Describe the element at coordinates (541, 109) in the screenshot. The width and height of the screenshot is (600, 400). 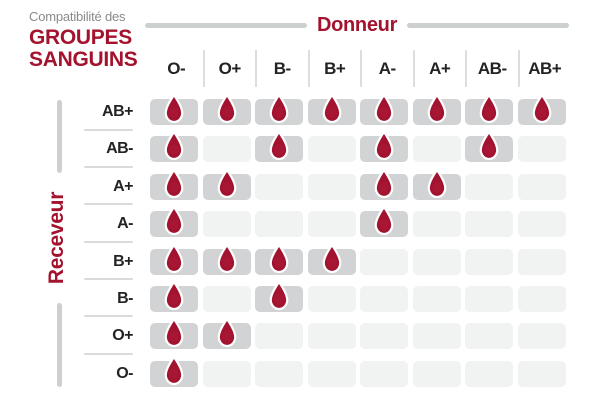
I see `matrix-cell-ab+-from-ab+` at that location.